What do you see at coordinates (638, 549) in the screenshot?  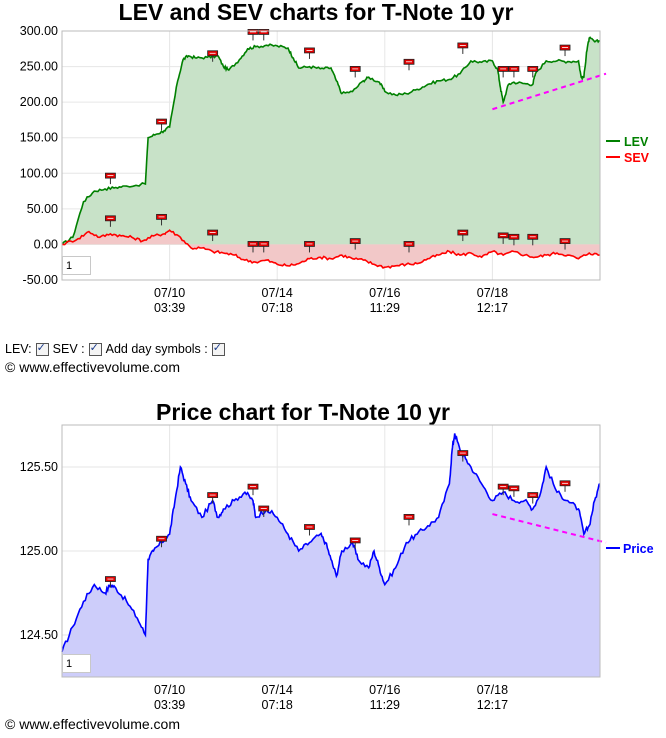 I see `price-legend-label: Price` at bounding box center [638, 549].